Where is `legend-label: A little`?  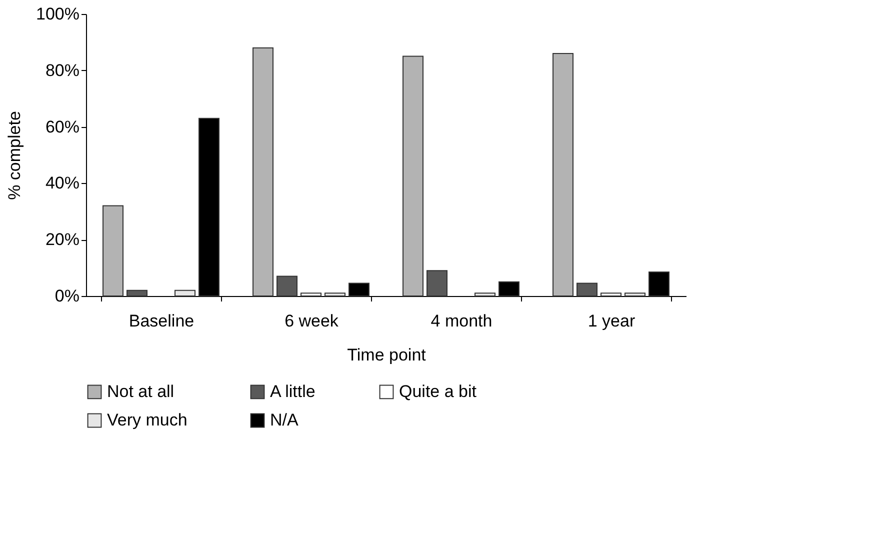
legend-label: A little is located at coordinates (293, 391).